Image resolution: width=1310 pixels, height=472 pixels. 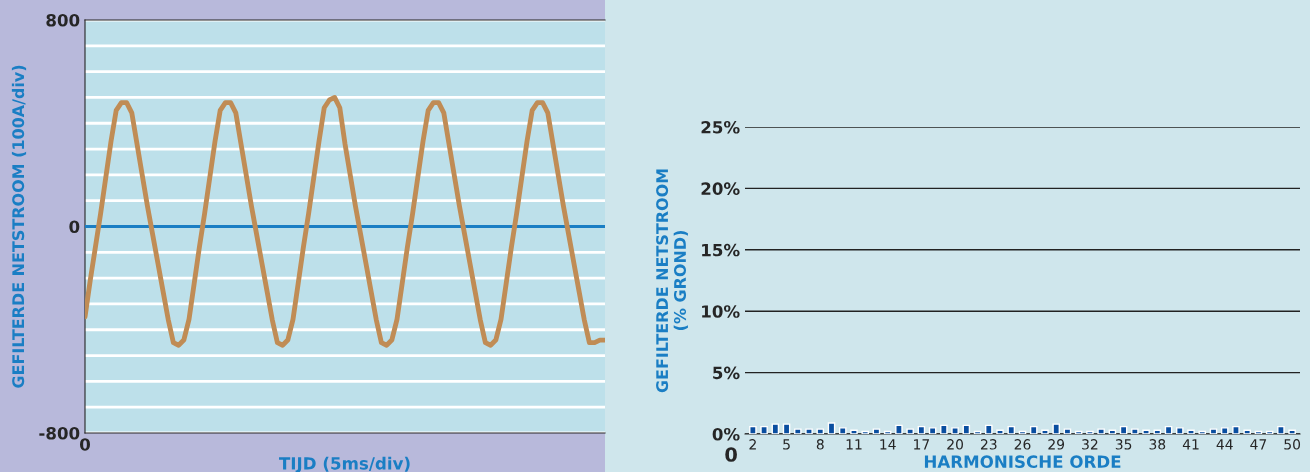 What do you see at coordinates (59, 433) in the screenshot?
I see `y-tick-label: -800` at bounding box center [59, 433].